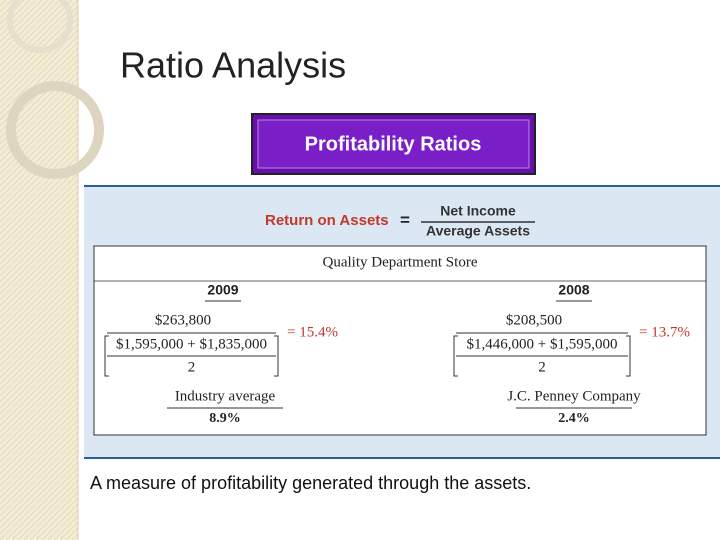 The width and height of the screenshot is (720, 540). Describe the element at coordinates (574, 396) in the screenshot. I see `comparison-label: J.C. Penney Company` at that location.